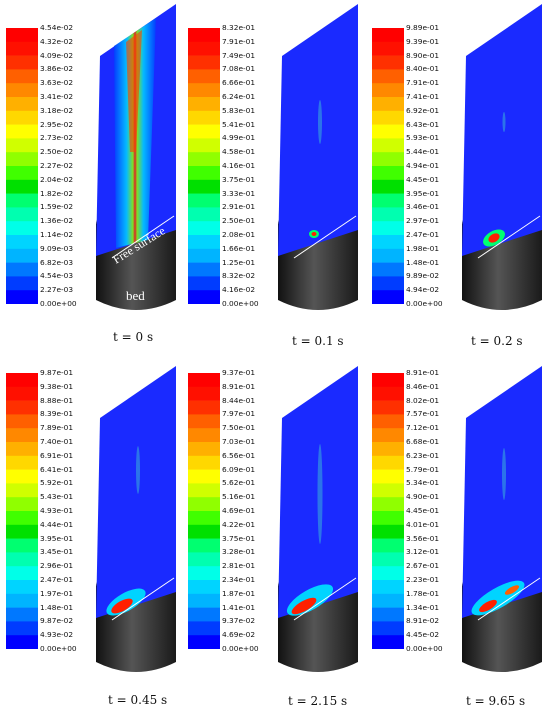 This screenshot has width=550, height=713. Describe the element at coordinates (423, 165) in the screenshot. I see `colorbar-tick-label: 4.94e-01` at that location.